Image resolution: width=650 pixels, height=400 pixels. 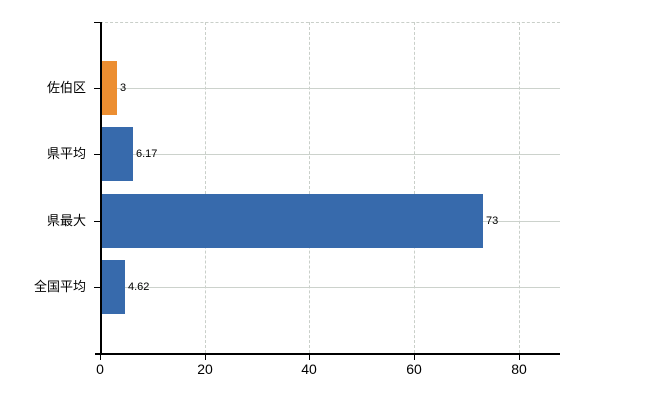 What do you see at coordinates (147, 154) in the screenshot?
I see `bar-value-label: 6.17` at bounding box center [147, 154].